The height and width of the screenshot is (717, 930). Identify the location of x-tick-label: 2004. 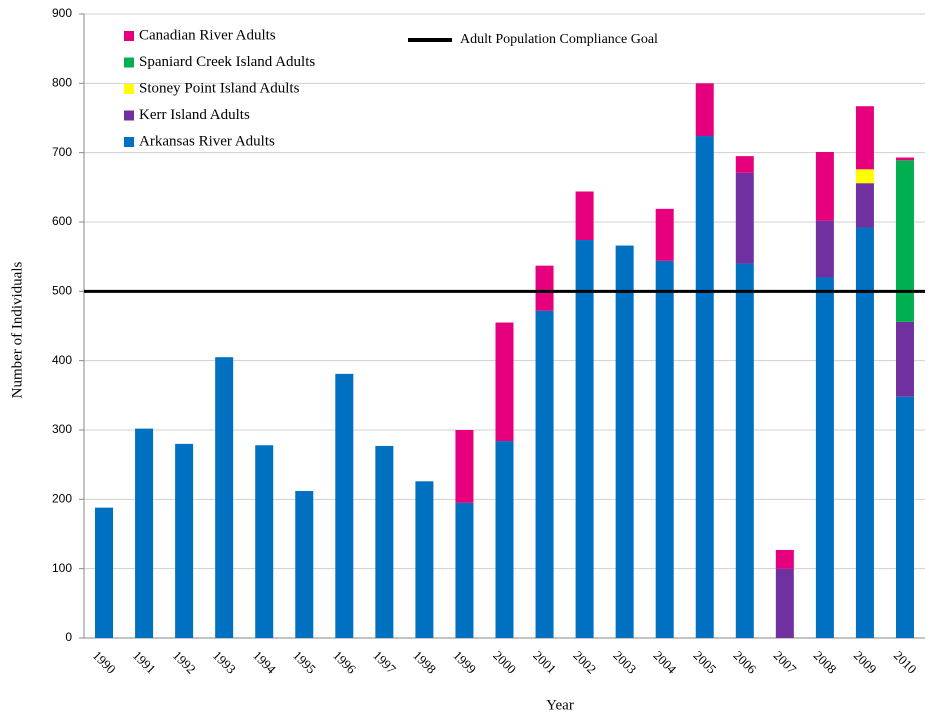
(664, 662).